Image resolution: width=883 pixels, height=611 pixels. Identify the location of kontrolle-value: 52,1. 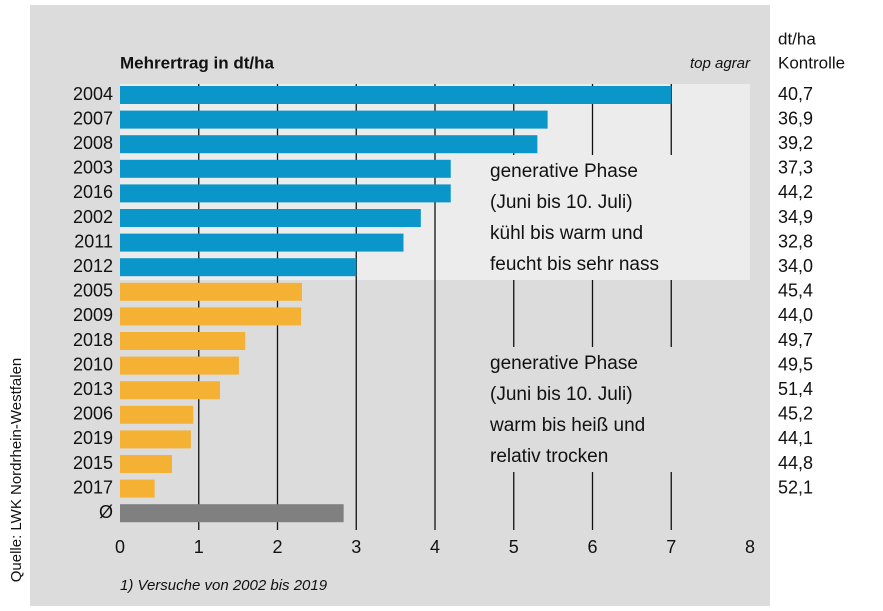
(795, 487).